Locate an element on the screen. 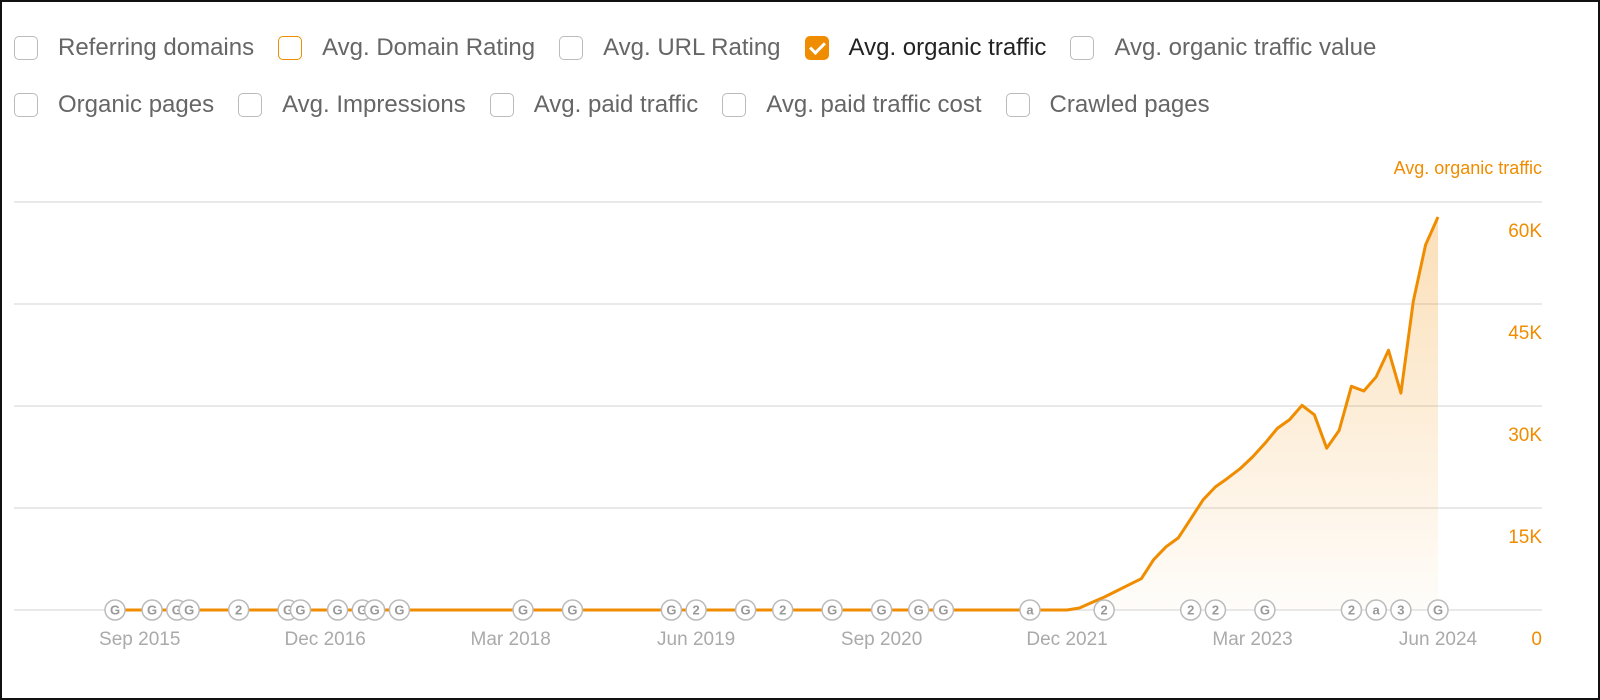 The width and height of the screenshot is (1600, 700). metric-checkbox: Avg. organic traffic value is located at coordinates (1223, 48).